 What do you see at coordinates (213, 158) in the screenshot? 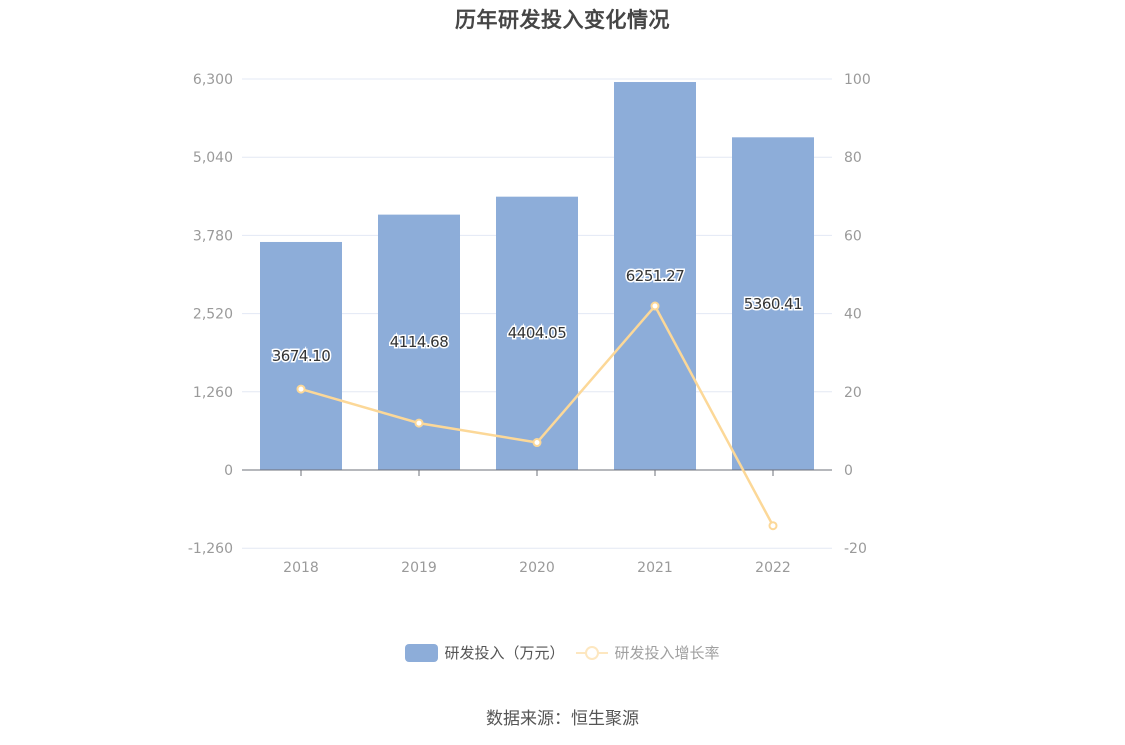
I see `left-axis-tick-label: 5,040` at bounding box center [213, 158].